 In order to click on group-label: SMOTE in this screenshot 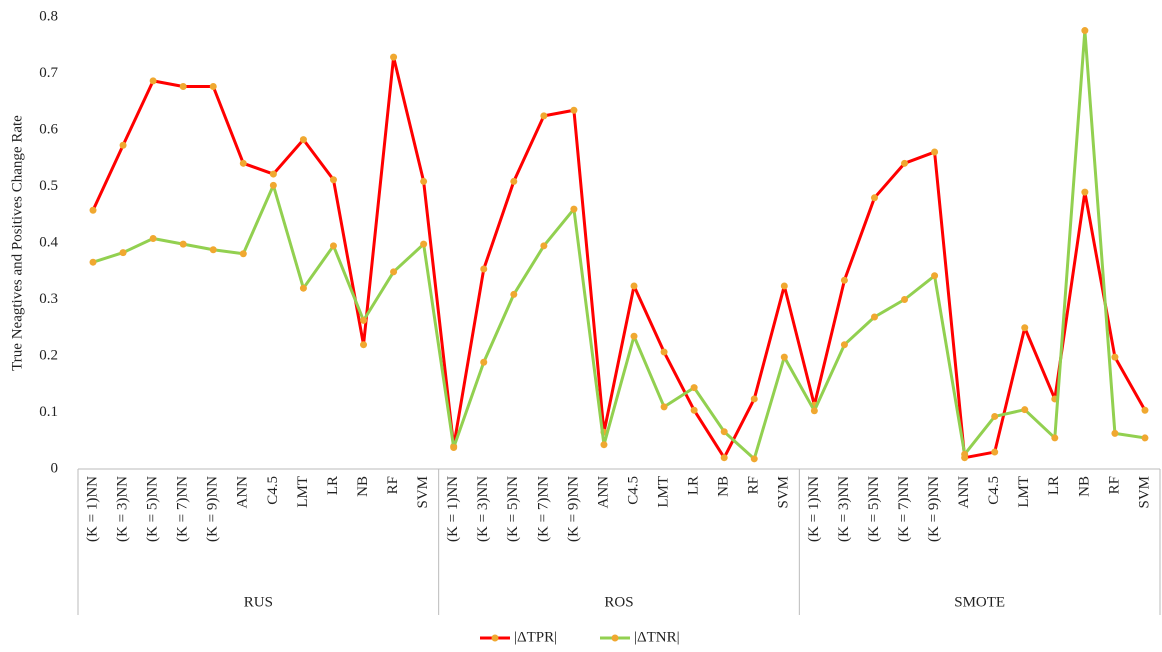, I will do `click(979, 602)`.